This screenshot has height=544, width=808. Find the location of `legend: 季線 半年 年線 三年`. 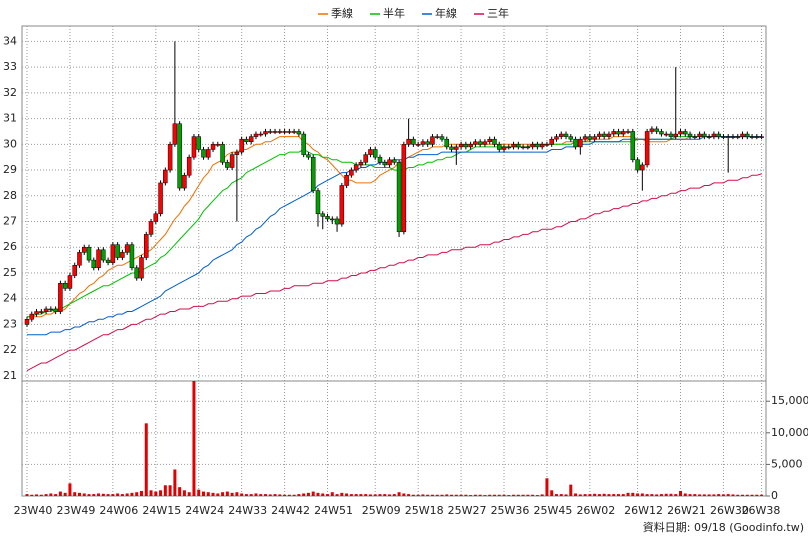

legend: 季線 半年 年線 三年 is located at coordinates (413, 13).